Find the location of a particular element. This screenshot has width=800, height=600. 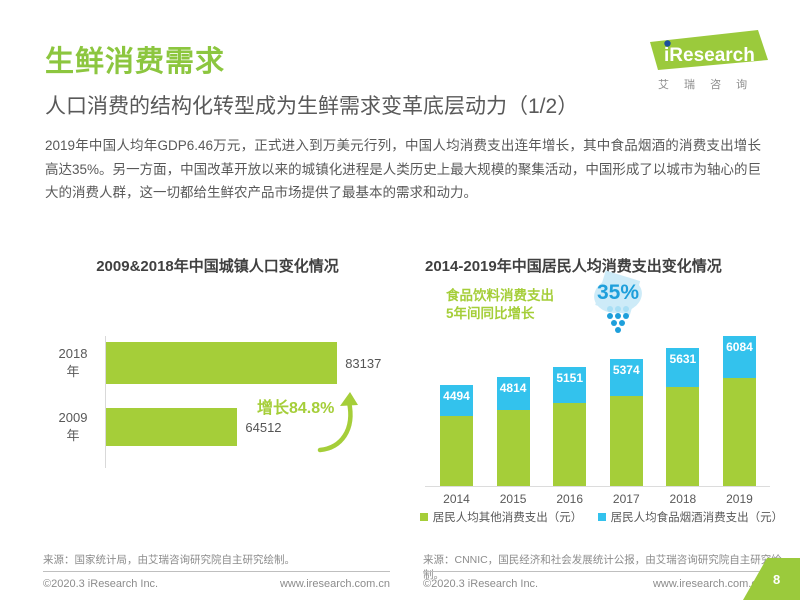

bar-slot: 4814 2015 is located at coordinates (513, 441).